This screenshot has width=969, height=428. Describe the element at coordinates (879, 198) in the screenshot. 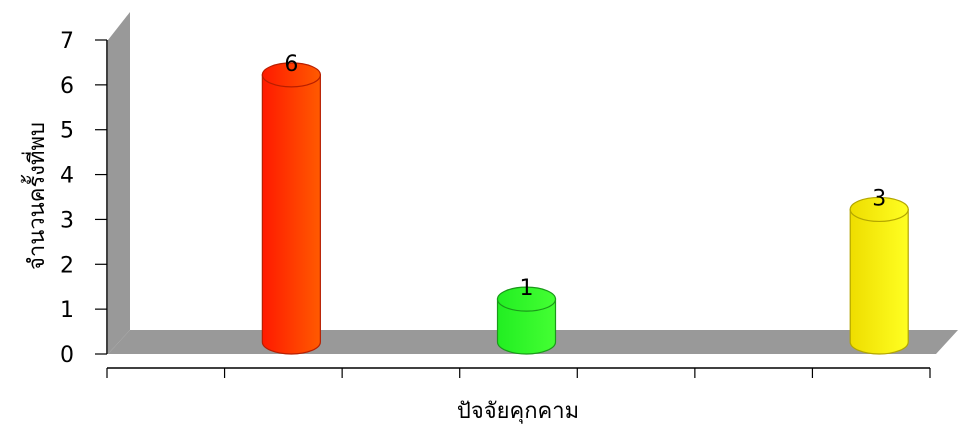

I see `data-label: 3` at that location.